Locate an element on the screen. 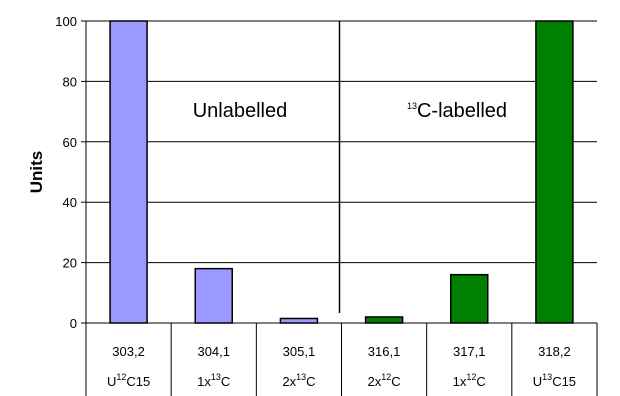  x-tick-label-isotope: 1x13C is located at coordinates (213, 380).